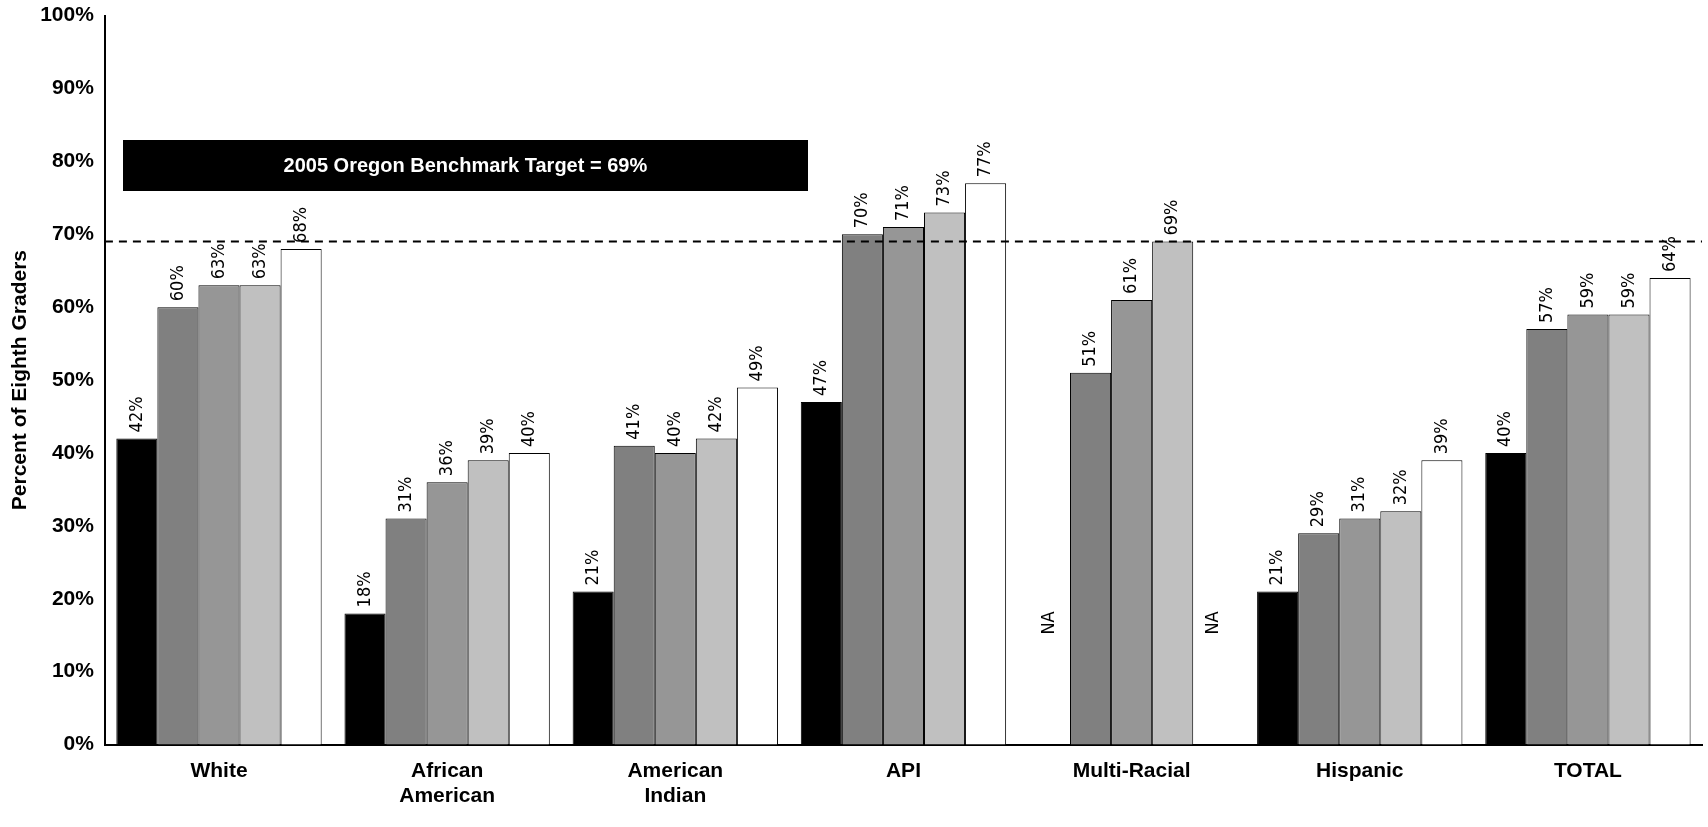 The height and width of the screenshot is (827, 1708). I want to click on y-tick-label: 20%, so click(73, 597).